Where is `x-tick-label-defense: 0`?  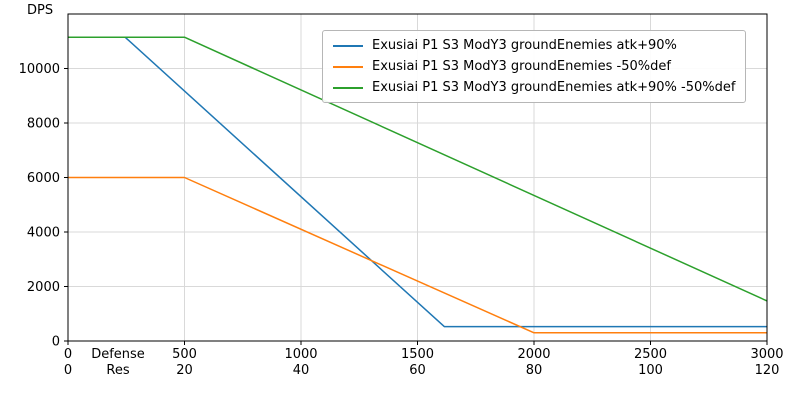 x-tick-label-defense: 0 is located at coordinates (68, 354).